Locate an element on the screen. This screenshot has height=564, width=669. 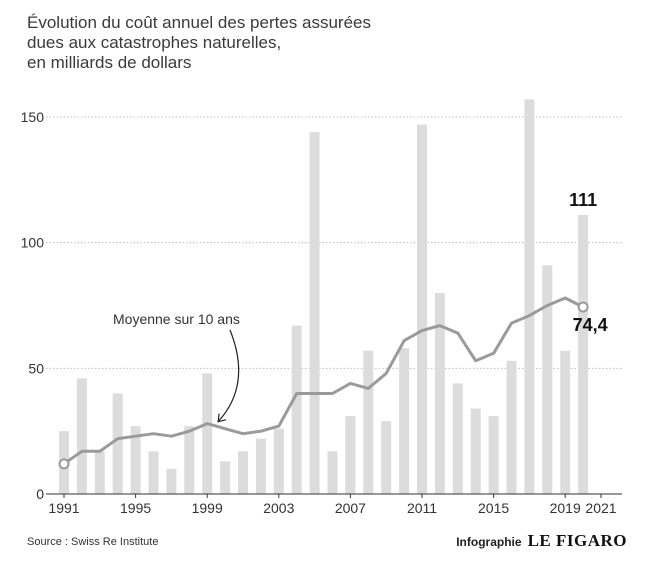
bar-2017 is located at coordinates (529, 296).